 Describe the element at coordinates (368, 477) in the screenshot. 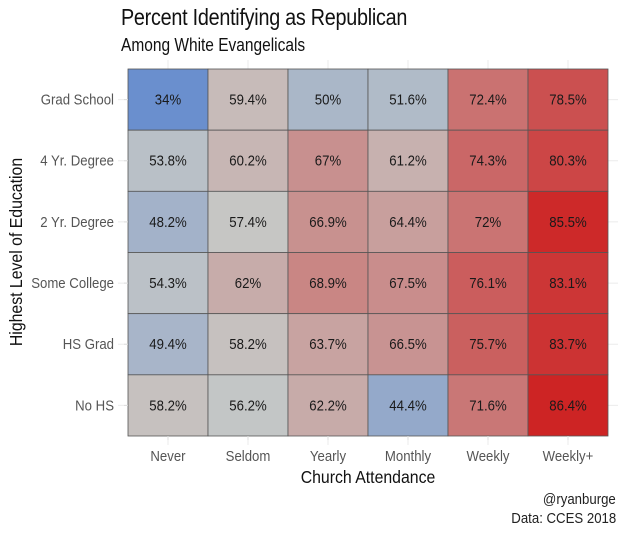

I see `x-axis-title: Church Attendance` at that location.